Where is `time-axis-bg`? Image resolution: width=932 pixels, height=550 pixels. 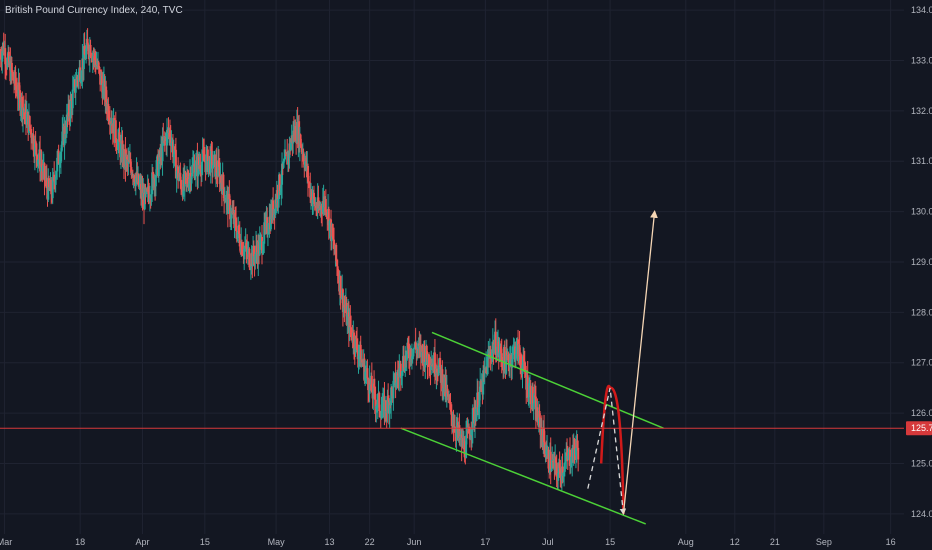 time-axis-bg is located at coordinates (466, 542).